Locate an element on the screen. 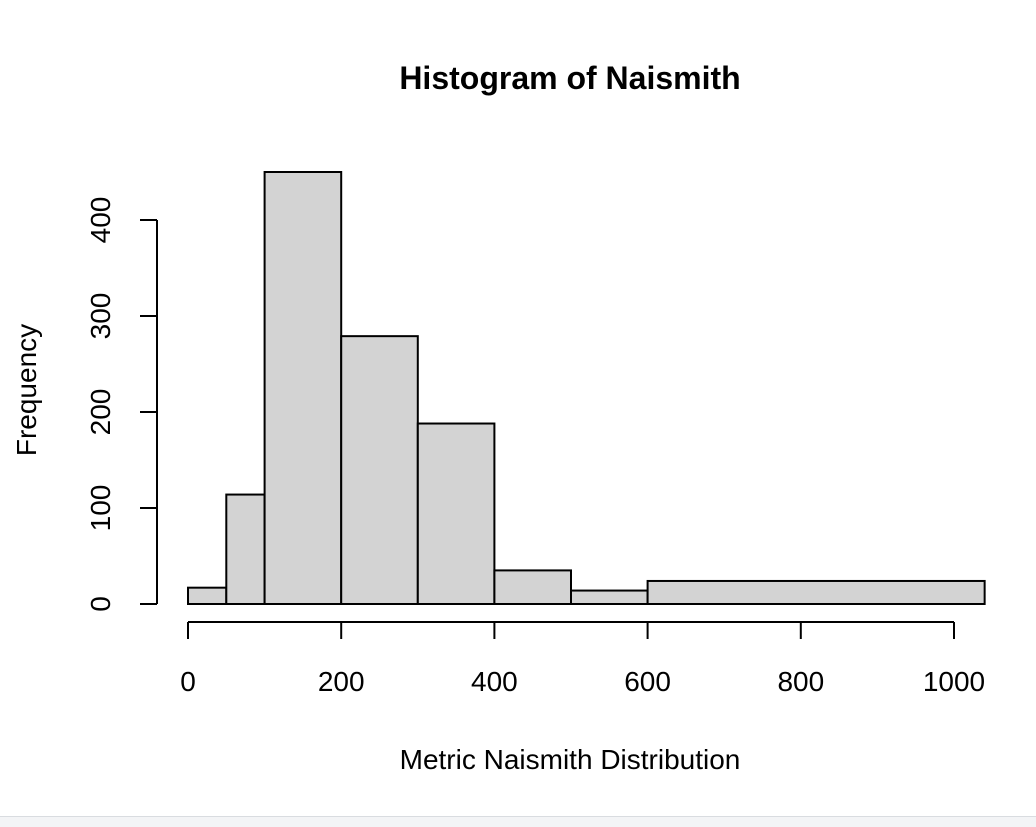  y-axis: 0 100 200 300 400 is located at coordinates (121, 404).